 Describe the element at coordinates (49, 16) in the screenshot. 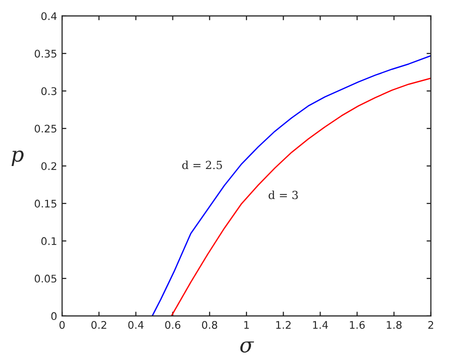

I see `y-tick-label: 0.4` at that location.